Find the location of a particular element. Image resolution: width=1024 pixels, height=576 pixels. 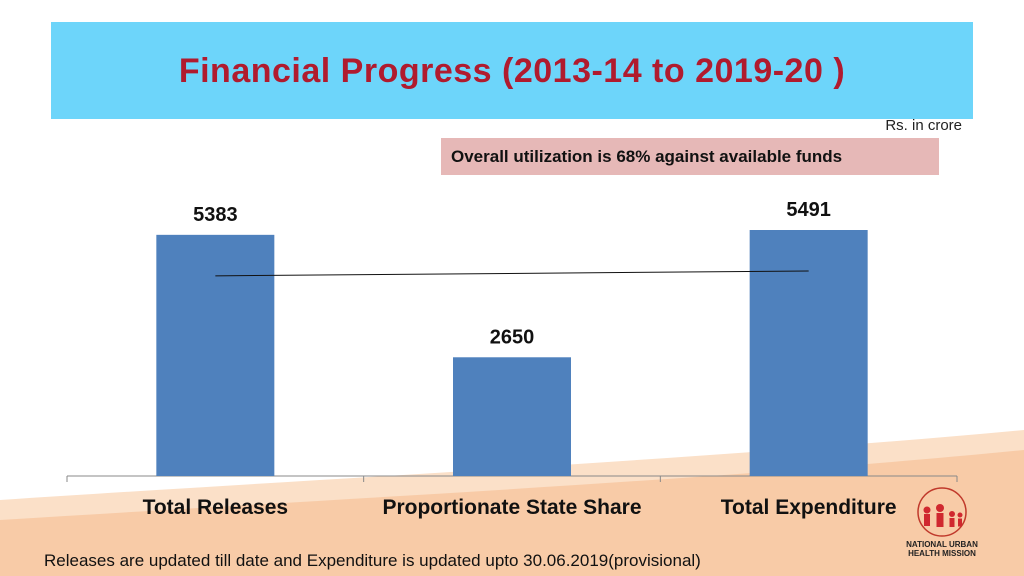

page-title: Financial Progress (2013-14 to 2019-20 ) is located at coordinates (512, 71).